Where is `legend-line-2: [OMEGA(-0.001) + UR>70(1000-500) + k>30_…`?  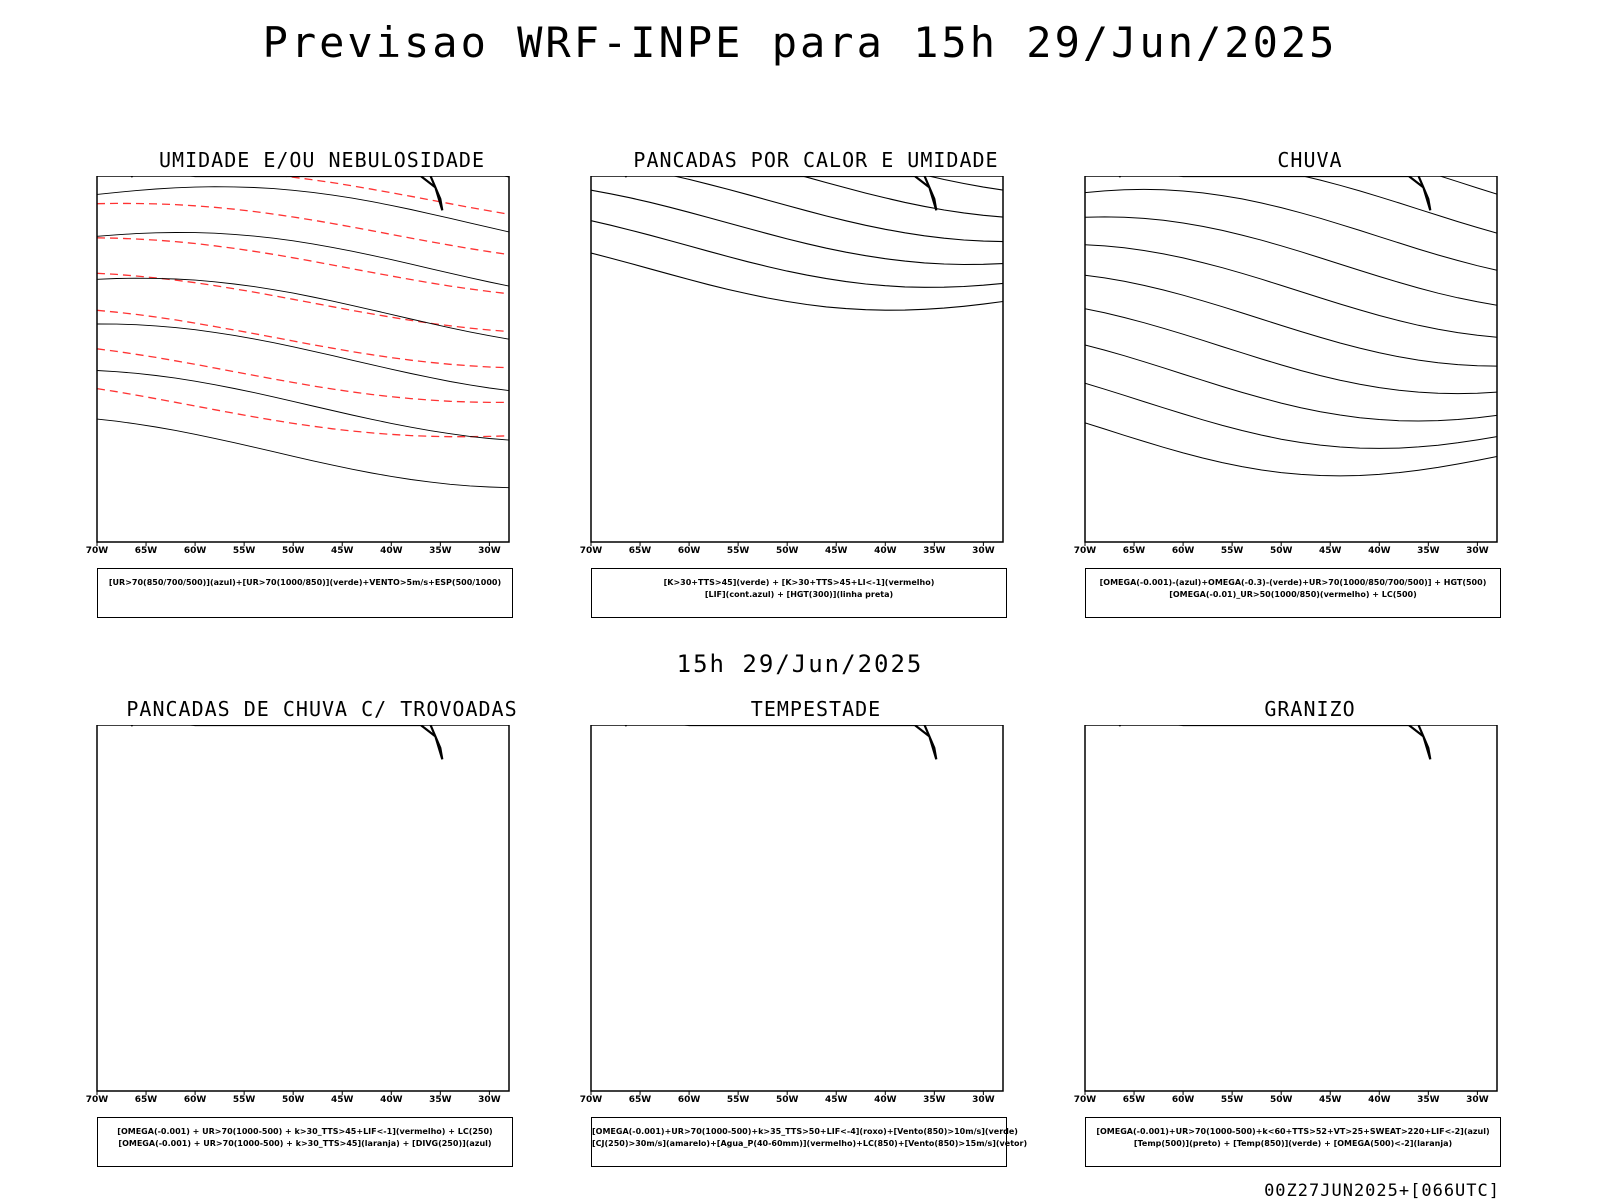 legend-line-2: [OMEGA(-0.001) + UR>70(1000-500) + k>30_… is located at coordinates (305, 1144).